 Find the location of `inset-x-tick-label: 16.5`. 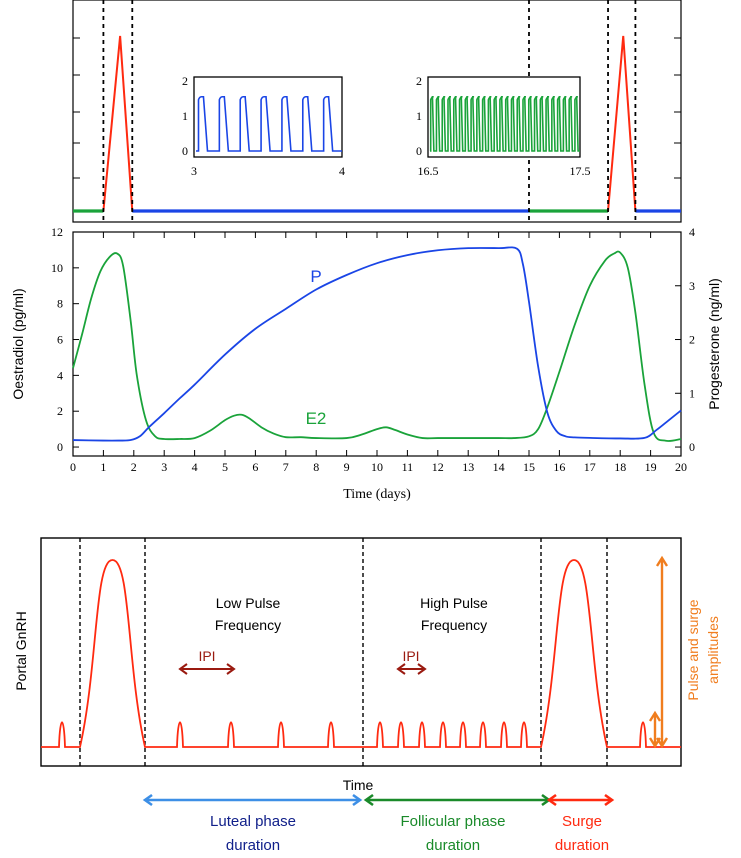

inset-x-tick-label: 16.5 is located at coordinates (428, 171).